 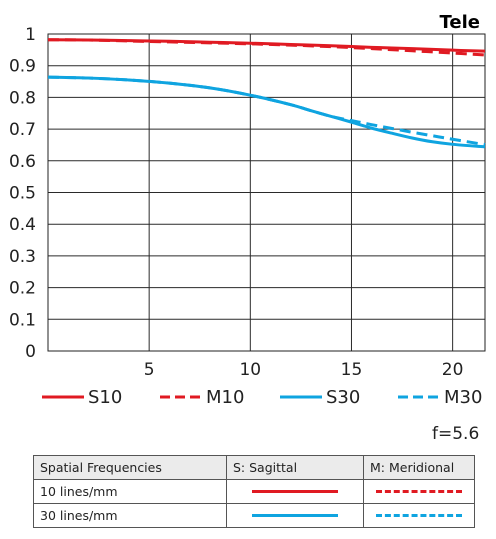 I want to click on y-tick-label: 0, so click(x=30, y=352).